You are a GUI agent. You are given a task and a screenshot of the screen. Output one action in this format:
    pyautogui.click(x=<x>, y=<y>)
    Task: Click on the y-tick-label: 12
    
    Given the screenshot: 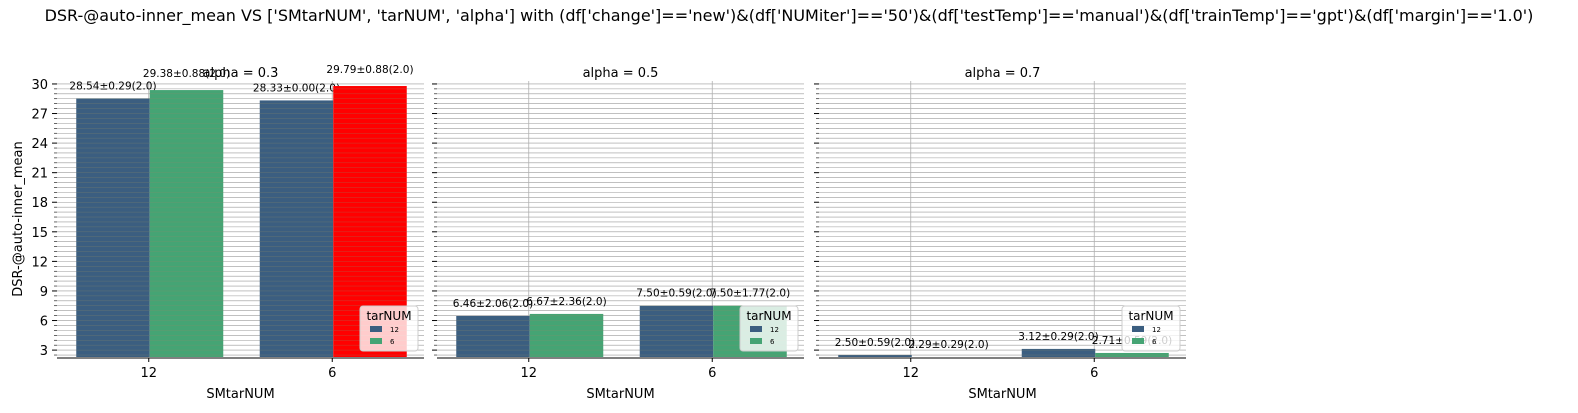 What is the action you would take?
    pyautogui.click(x=39, y=262)
    